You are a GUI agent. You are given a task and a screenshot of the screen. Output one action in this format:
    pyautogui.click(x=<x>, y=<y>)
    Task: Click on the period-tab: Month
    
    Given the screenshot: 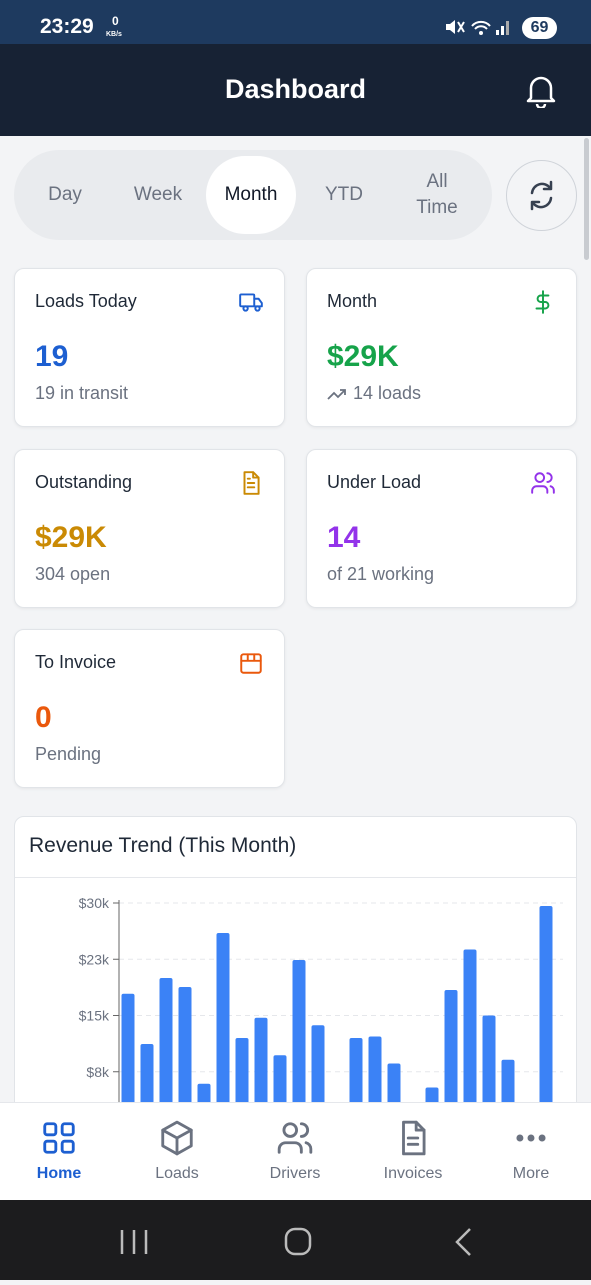 What is the action you would take?
    pyautogui.click(x=251, y=195)
    